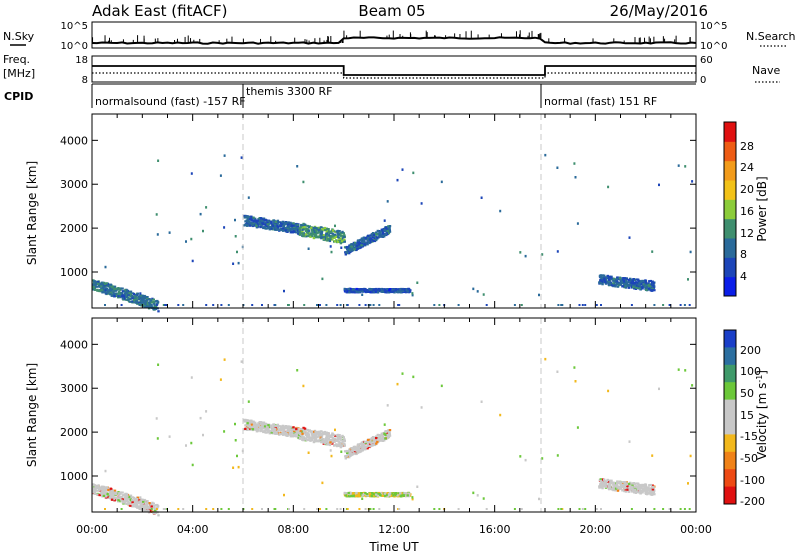 Image resolution: width=800 pixels, height=554 pixels. Describe the element at coordinates (752, 501) in the screenshot. I see `vel-cbar-tick-neg200: -200` at that location.